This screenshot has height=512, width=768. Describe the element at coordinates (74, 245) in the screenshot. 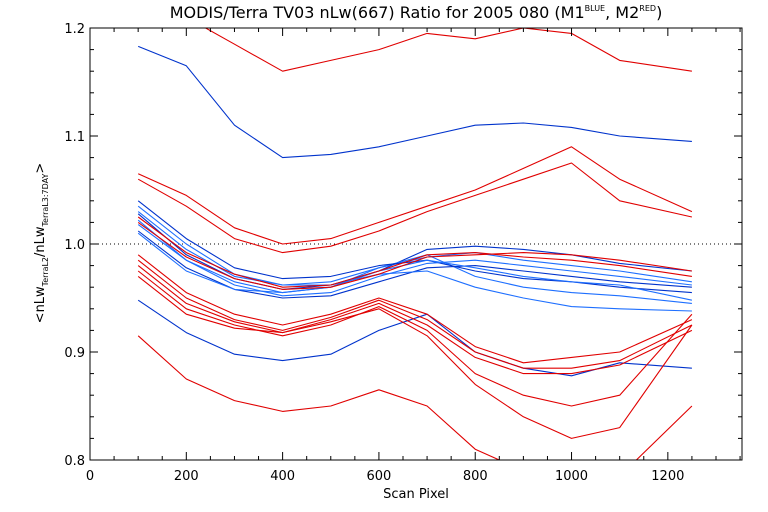

I see `y-tick-label: 1.0` at that location.